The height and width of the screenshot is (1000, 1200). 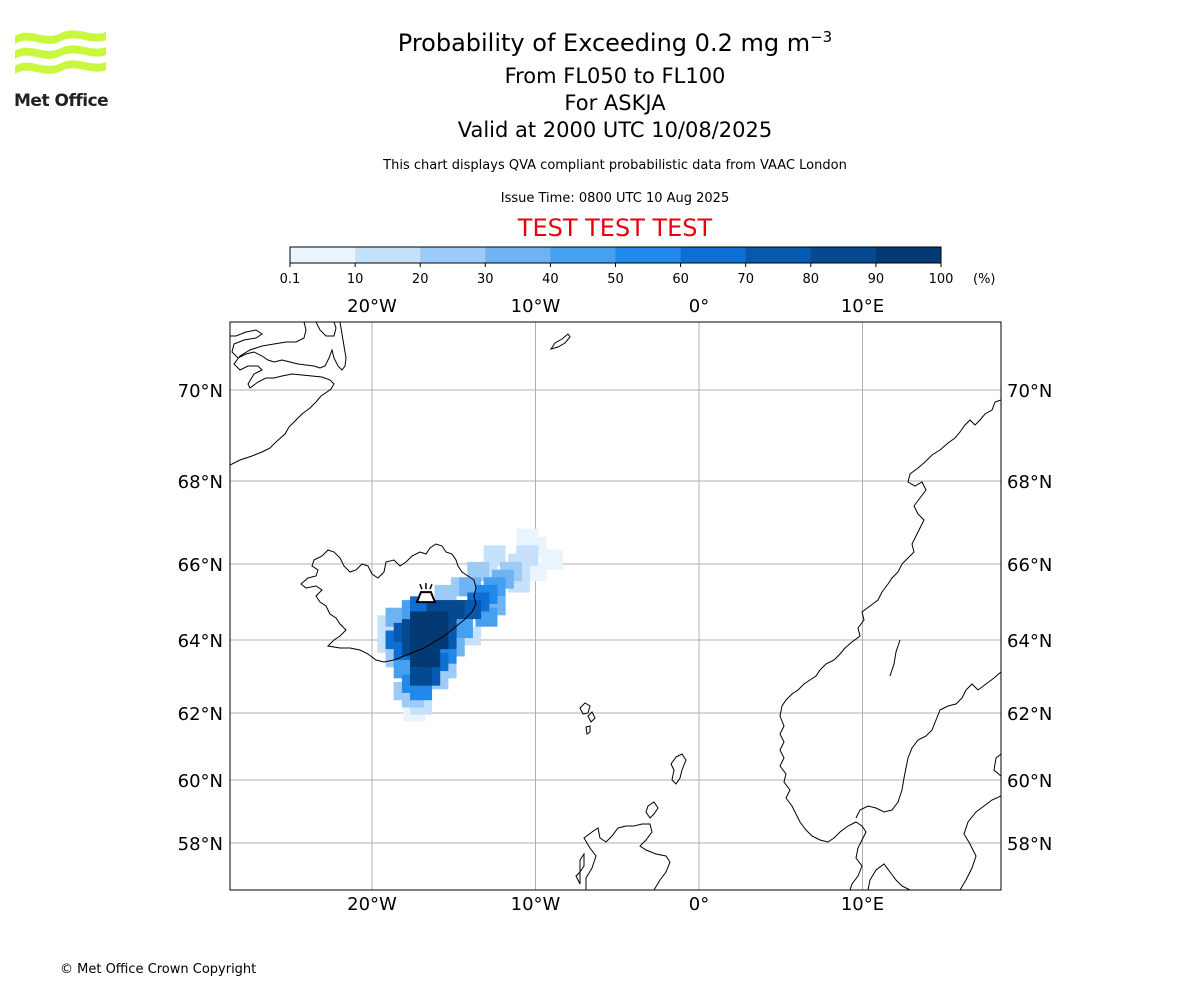 What do you see at coordinates (811, 279) in the screenshot?
I see `colorbar-tick-label: 80` at bounding box center [811, 279].